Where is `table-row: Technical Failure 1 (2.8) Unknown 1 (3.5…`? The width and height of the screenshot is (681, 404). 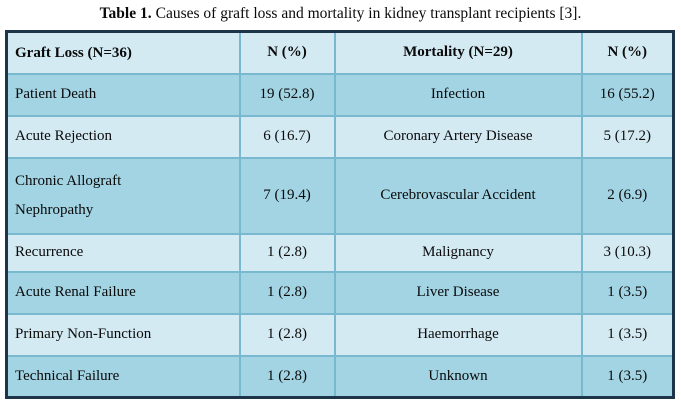 table-row: Technical Failure 1 (2.8) Unknown 1 (3.5… is located at coordinates (340, 376).